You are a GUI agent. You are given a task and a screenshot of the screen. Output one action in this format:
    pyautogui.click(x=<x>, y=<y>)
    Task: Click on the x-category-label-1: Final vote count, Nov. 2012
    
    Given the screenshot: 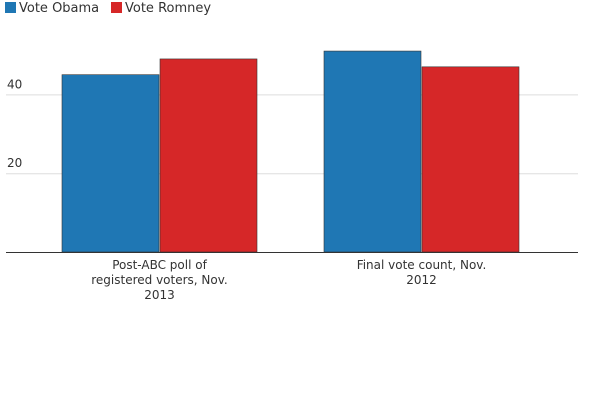 What is the action you would take?
    pyautogui.click(x=422, y=272)
    